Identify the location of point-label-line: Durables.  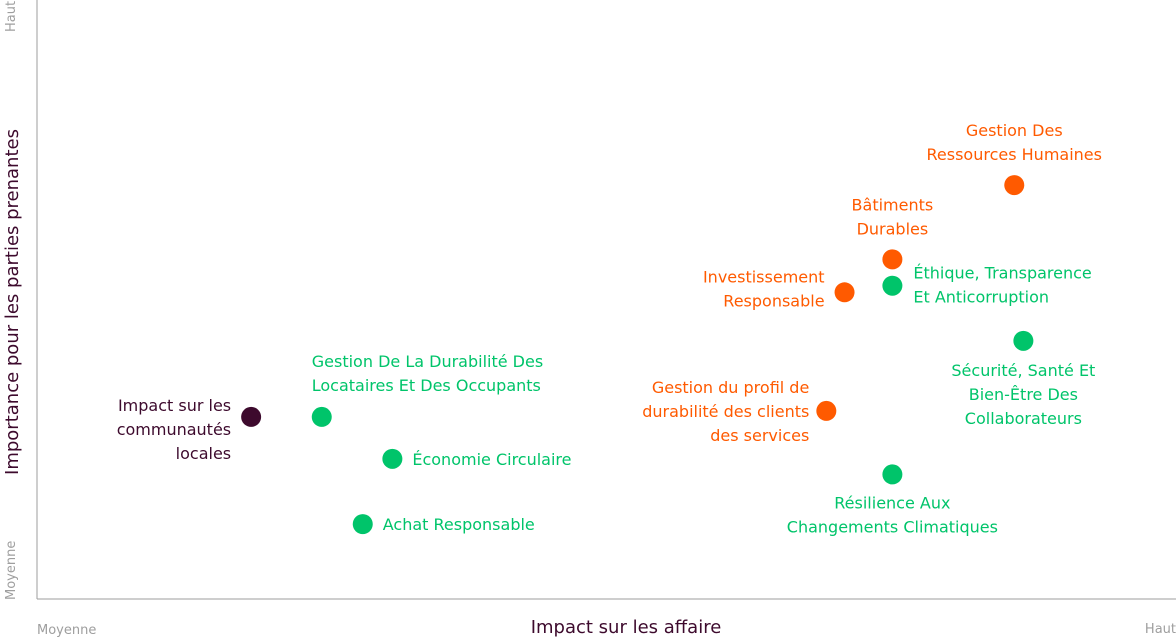
(893, 228).